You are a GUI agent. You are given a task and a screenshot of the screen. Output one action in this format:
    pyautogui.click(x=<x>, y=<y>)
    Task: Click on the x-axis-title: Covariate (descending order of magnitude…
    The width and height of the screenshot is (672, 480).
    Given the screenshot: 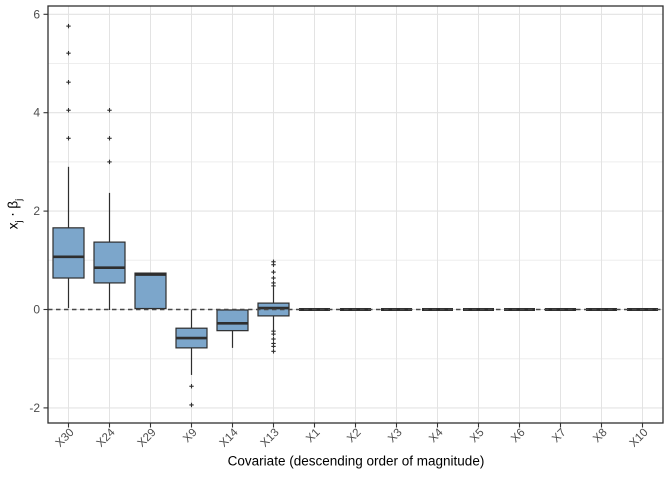 What is the action you would take?
    pyautogui.click(x=356, y=461)
    